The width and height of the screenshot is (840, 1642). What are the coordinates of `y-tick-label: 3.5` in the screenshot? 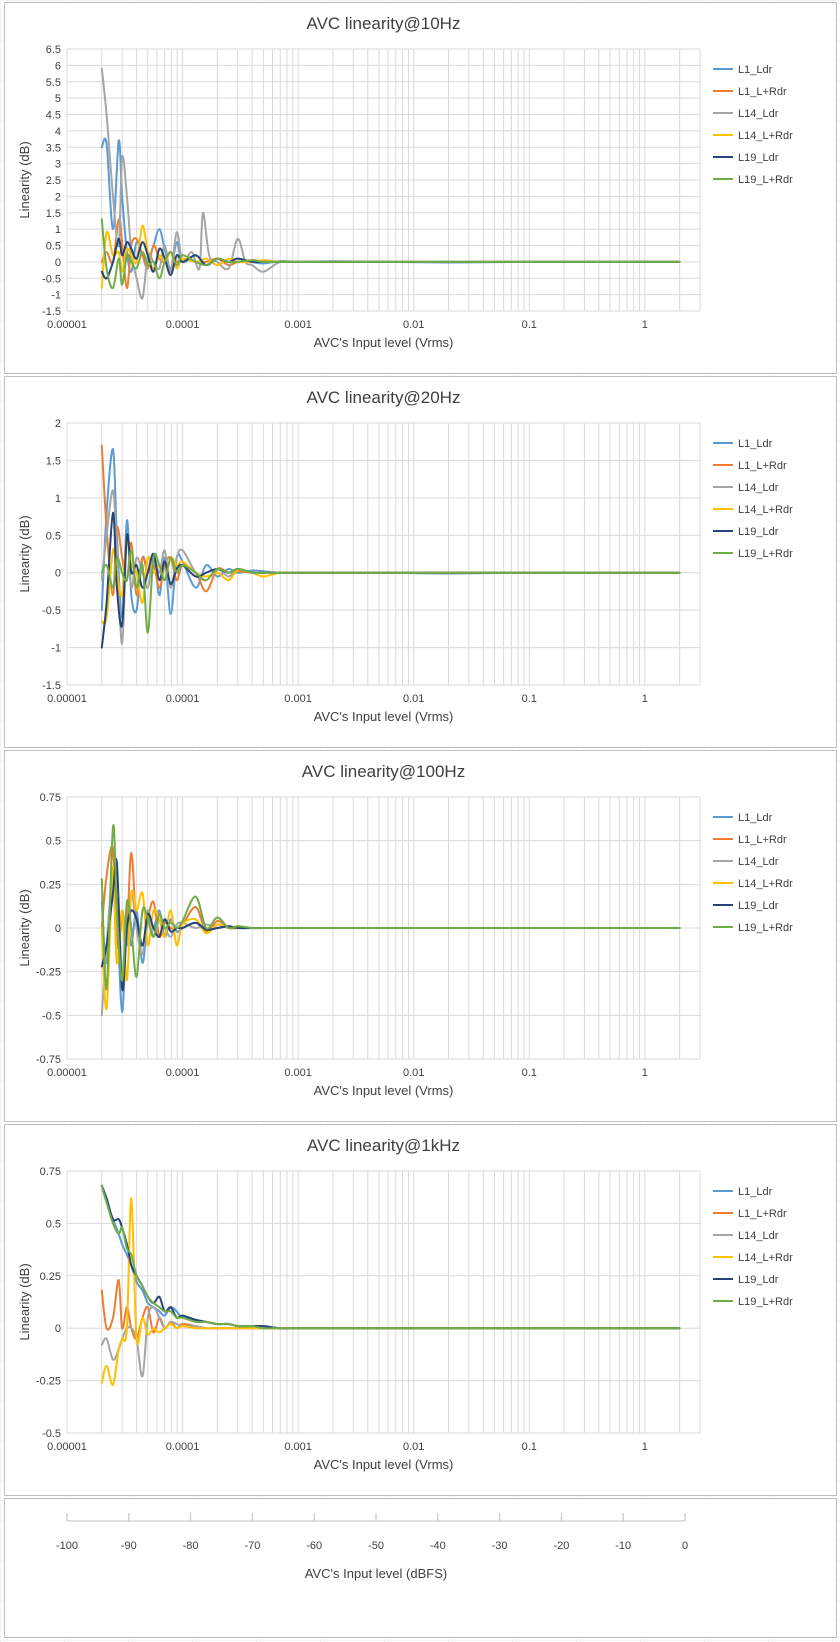 It's located at (53, 148).